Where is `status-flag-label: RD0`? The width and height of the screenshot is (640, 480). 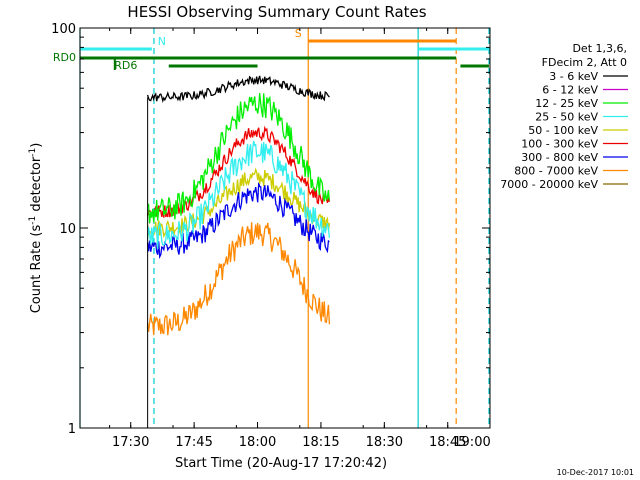 status-flag-label: RD0 is located at coordinates (64, 57).